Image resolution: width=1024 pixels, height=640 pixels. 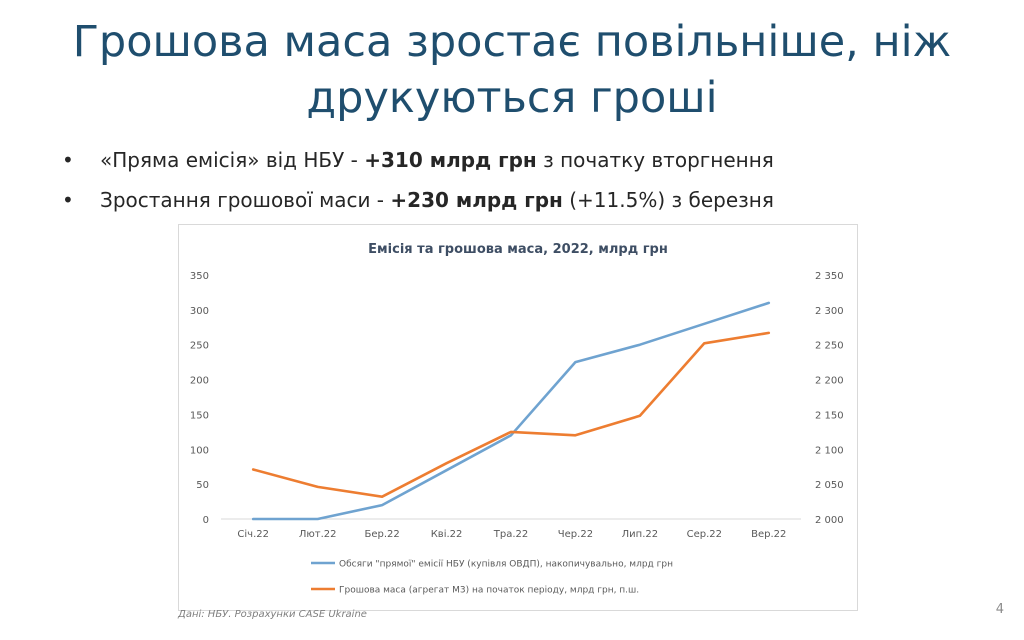 What do you see at coordinates (202, 485) in the screenshot?
I see `left-tick-label: 50` at bounding box center [202, 485].